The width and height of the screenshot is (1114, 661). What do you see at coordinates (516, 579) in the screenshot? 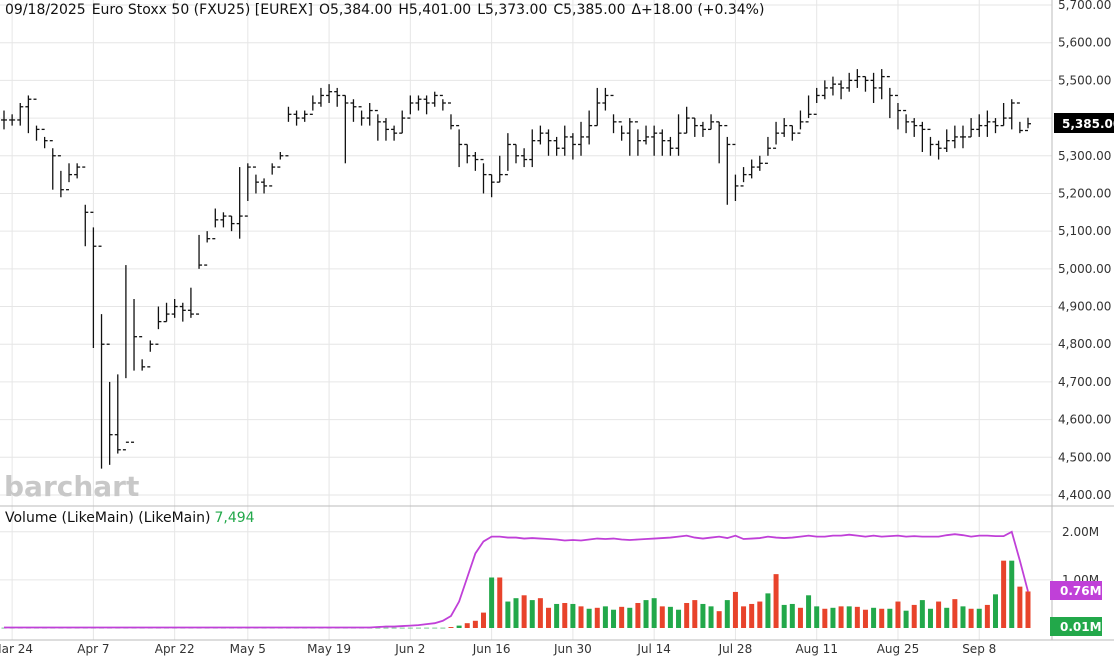
I see `volume-average-line` at bounding box center [516, 579].